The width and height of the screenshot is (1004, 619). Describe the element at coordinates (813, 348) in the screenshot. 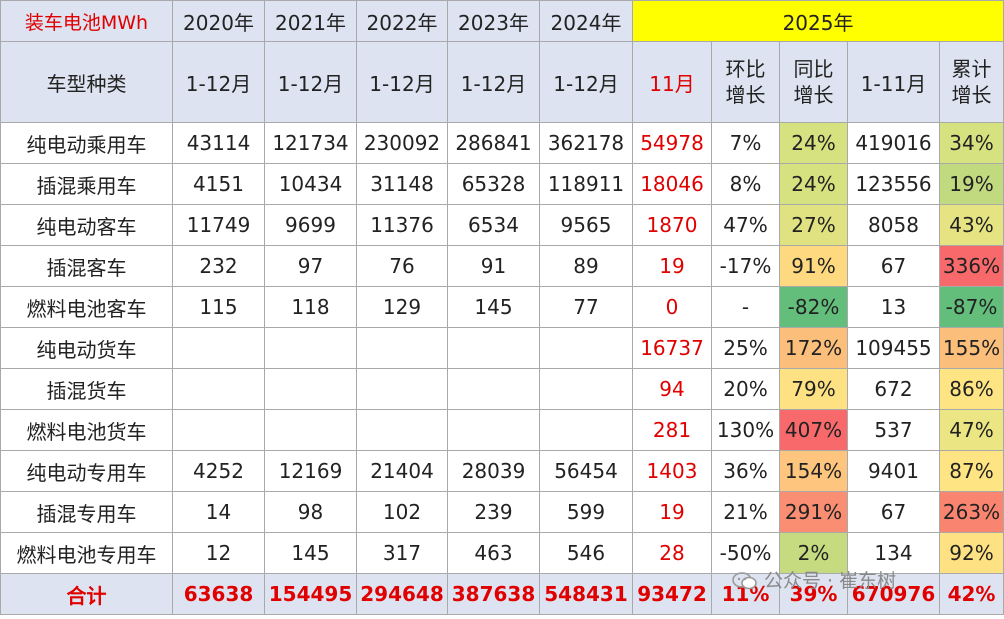

I see `yoy-cell: 172%` at that location.